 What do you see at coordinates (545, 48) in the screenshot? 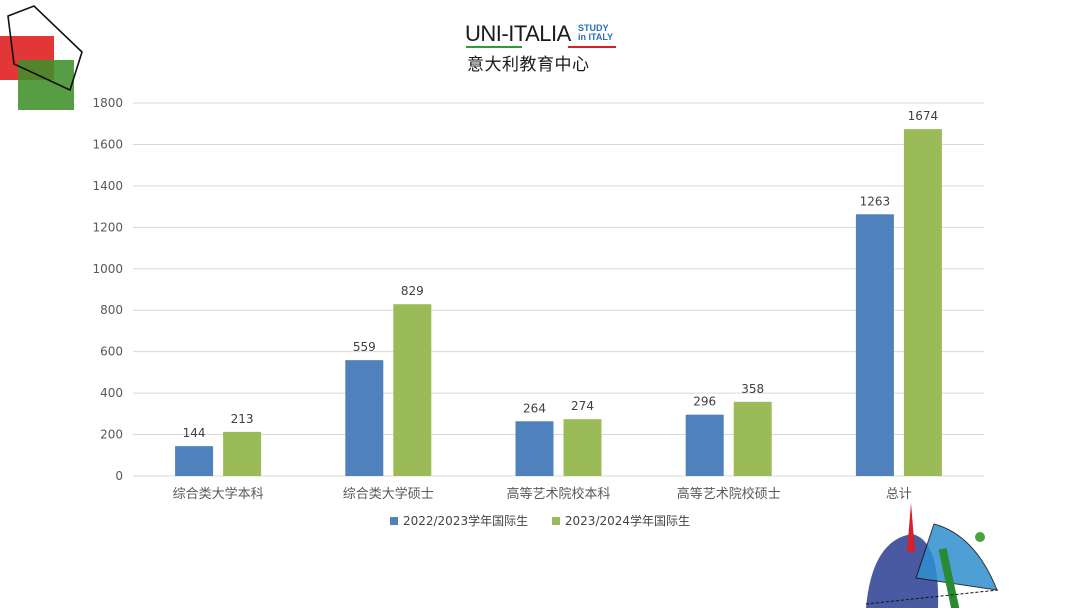
I see `uni-italia-logo: UNI-ITALIA STUDY in ITALY 意大利教育中心` at bounding box center [545, 48].